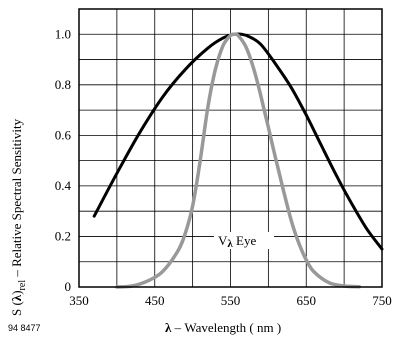 This screenshot has width=397, height=340. Describe the element at coordinates (79, 300) in the screenshot. I see `x-tick-label: 350` at that location.